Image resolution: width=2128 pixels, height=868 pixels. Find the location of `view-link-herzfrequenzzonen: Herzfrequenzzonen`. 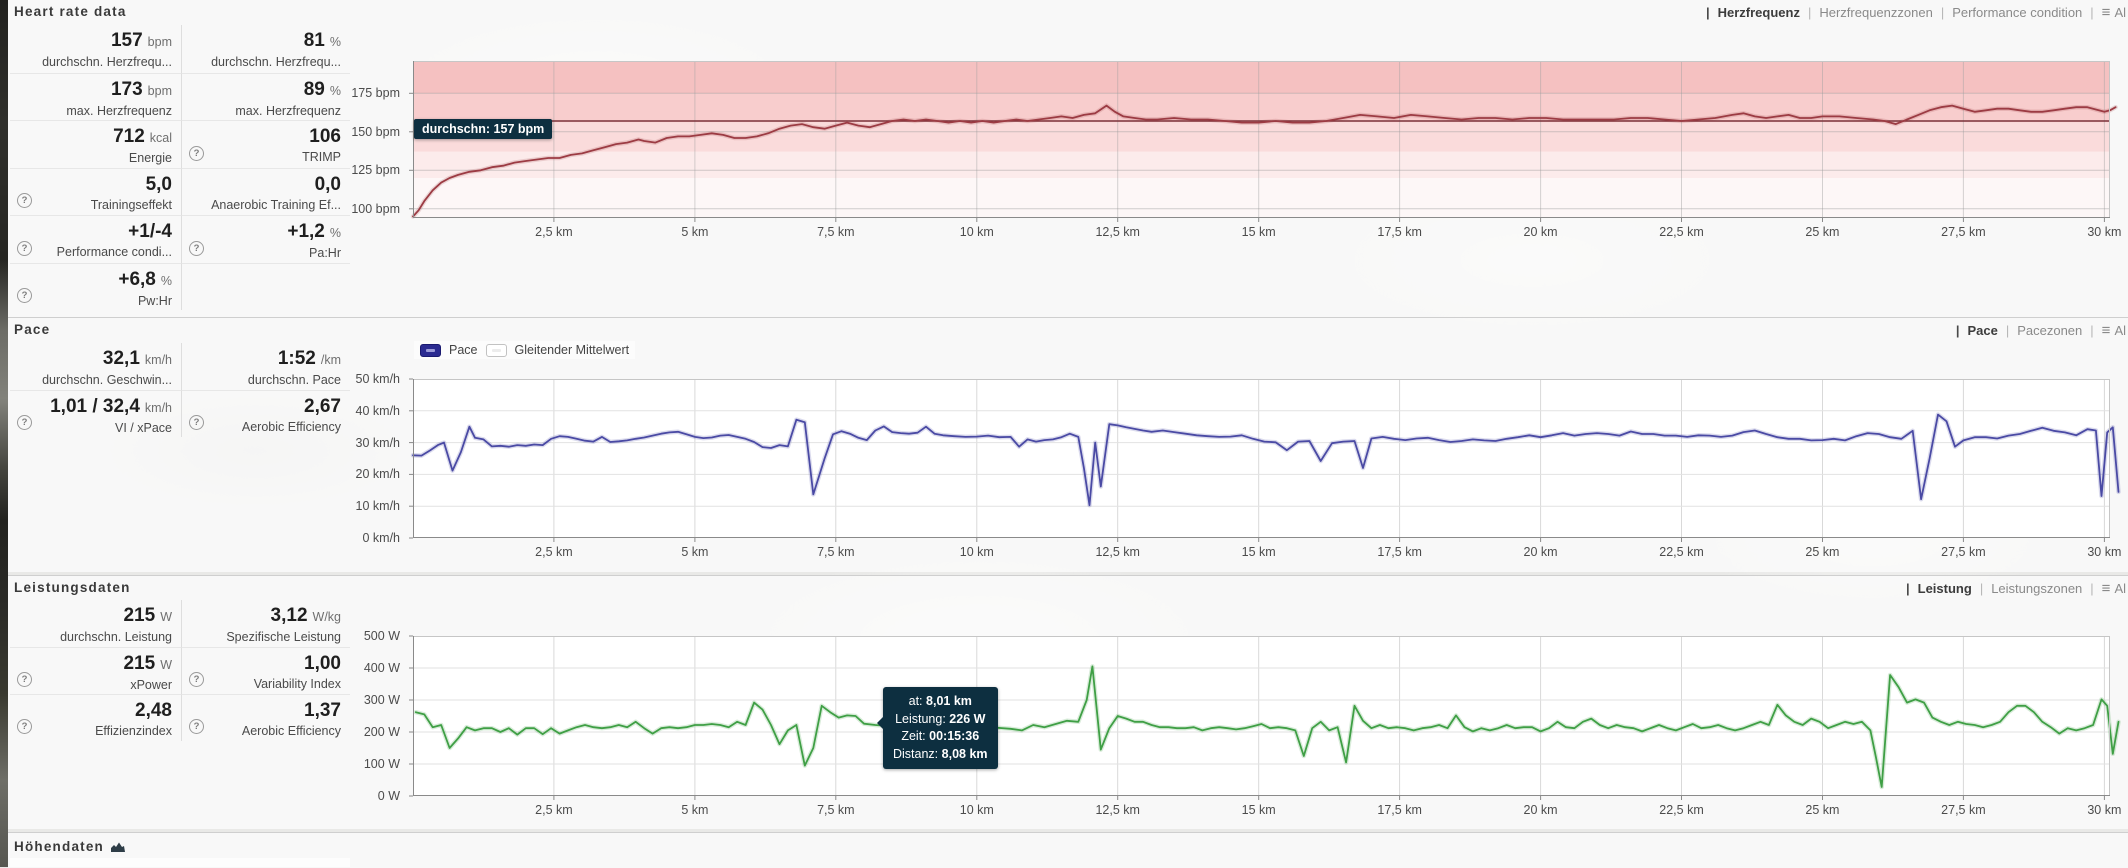

view-link-herzfrequenzzonen: Herzfrequenzzonen is located at coordinates (1876, 12).